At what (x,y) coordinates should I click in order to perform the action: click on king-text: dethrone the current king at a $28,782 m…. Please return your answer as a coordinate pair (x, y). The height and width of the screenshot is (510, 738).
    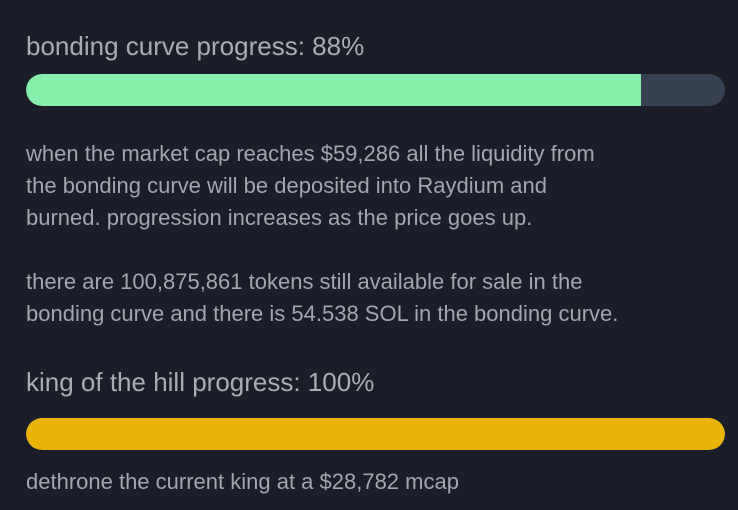
    Looking at the image, I should click on (242, 481).